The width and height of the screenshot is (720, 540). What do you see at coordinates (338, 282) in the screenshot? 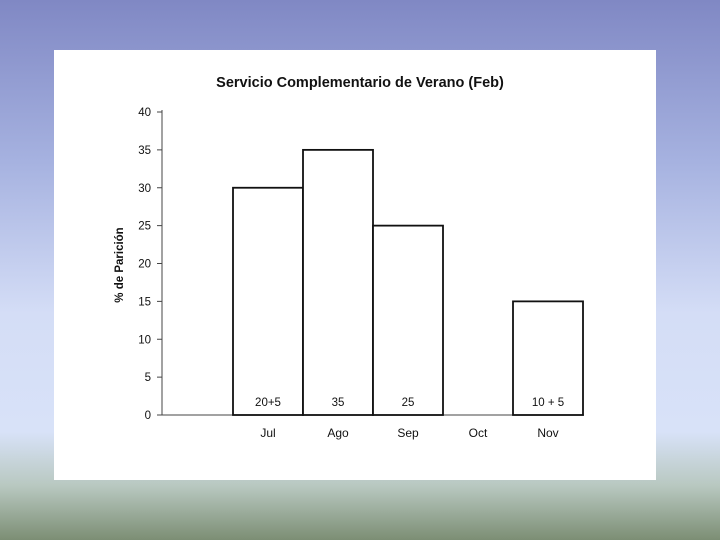
I see `bar-ago` at bounding box center [338, 282].